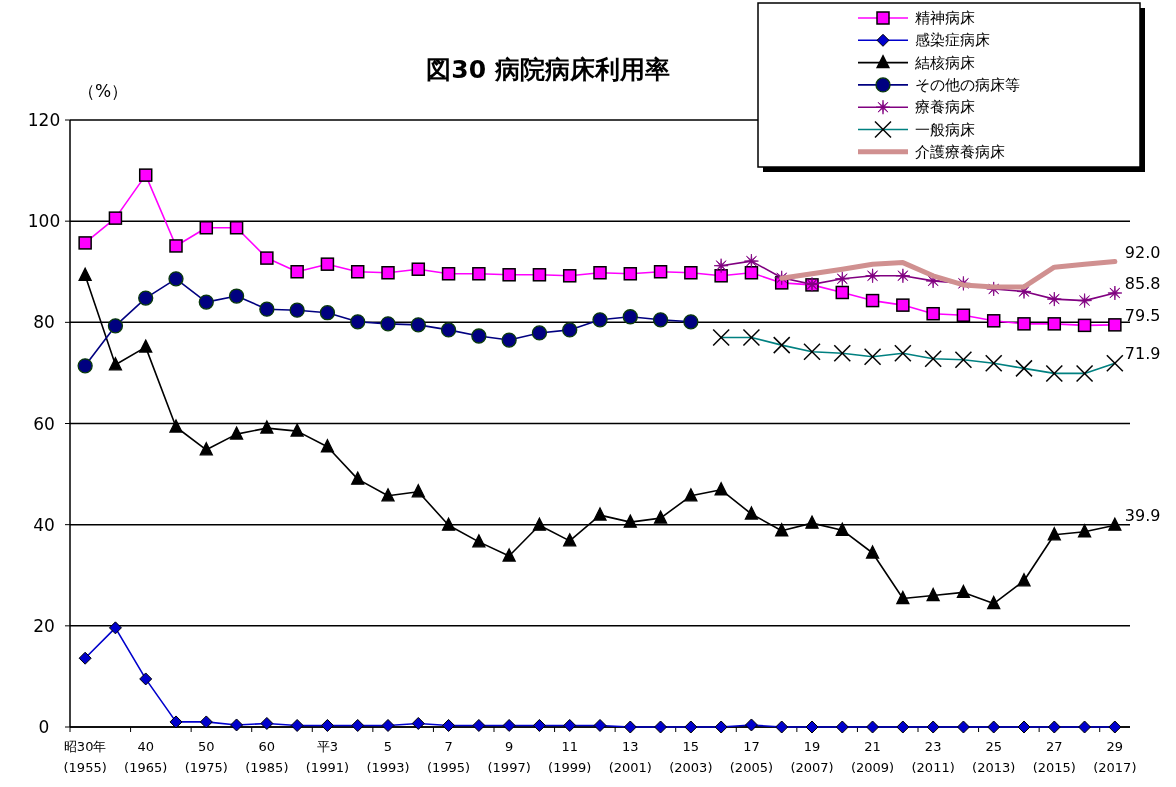 The height and width of the screenshot is (787, 1176). I want to click on x-tick-label: 25 (2013), so click(994, 757).